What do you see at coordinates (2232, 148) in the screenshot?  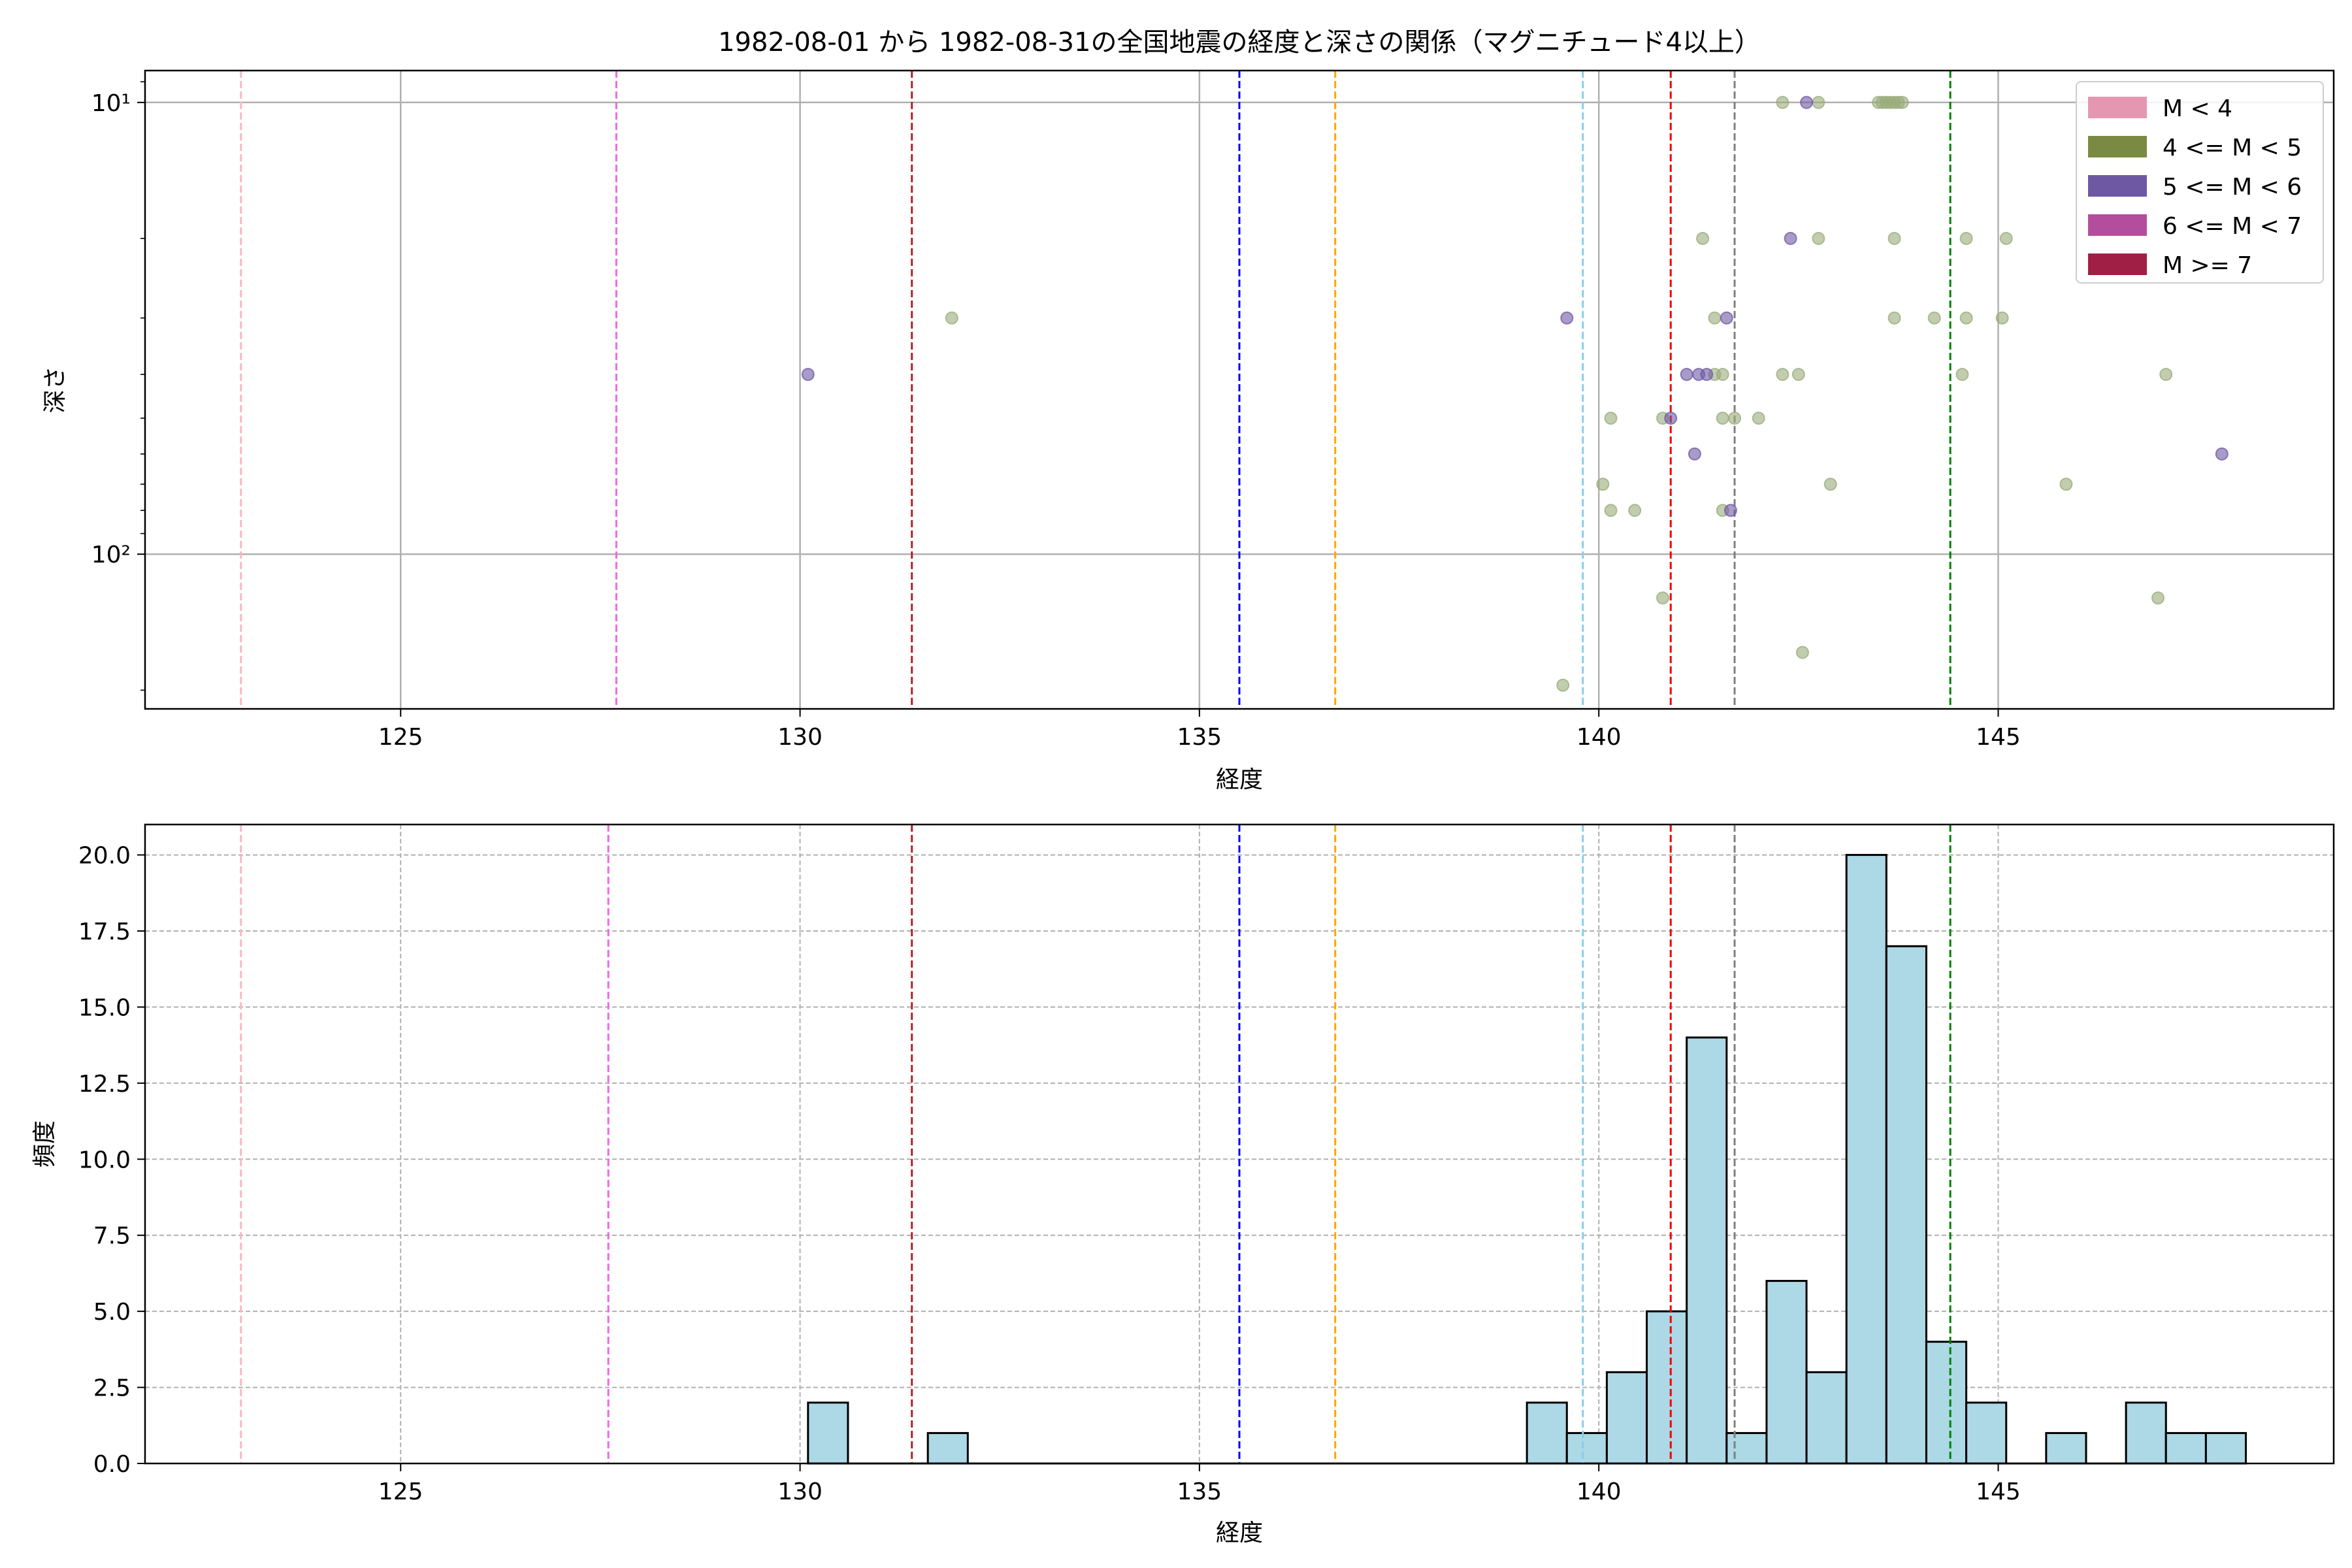 I see `legend-label: 4 <= M < 5` at bounding box center [2232, 148].